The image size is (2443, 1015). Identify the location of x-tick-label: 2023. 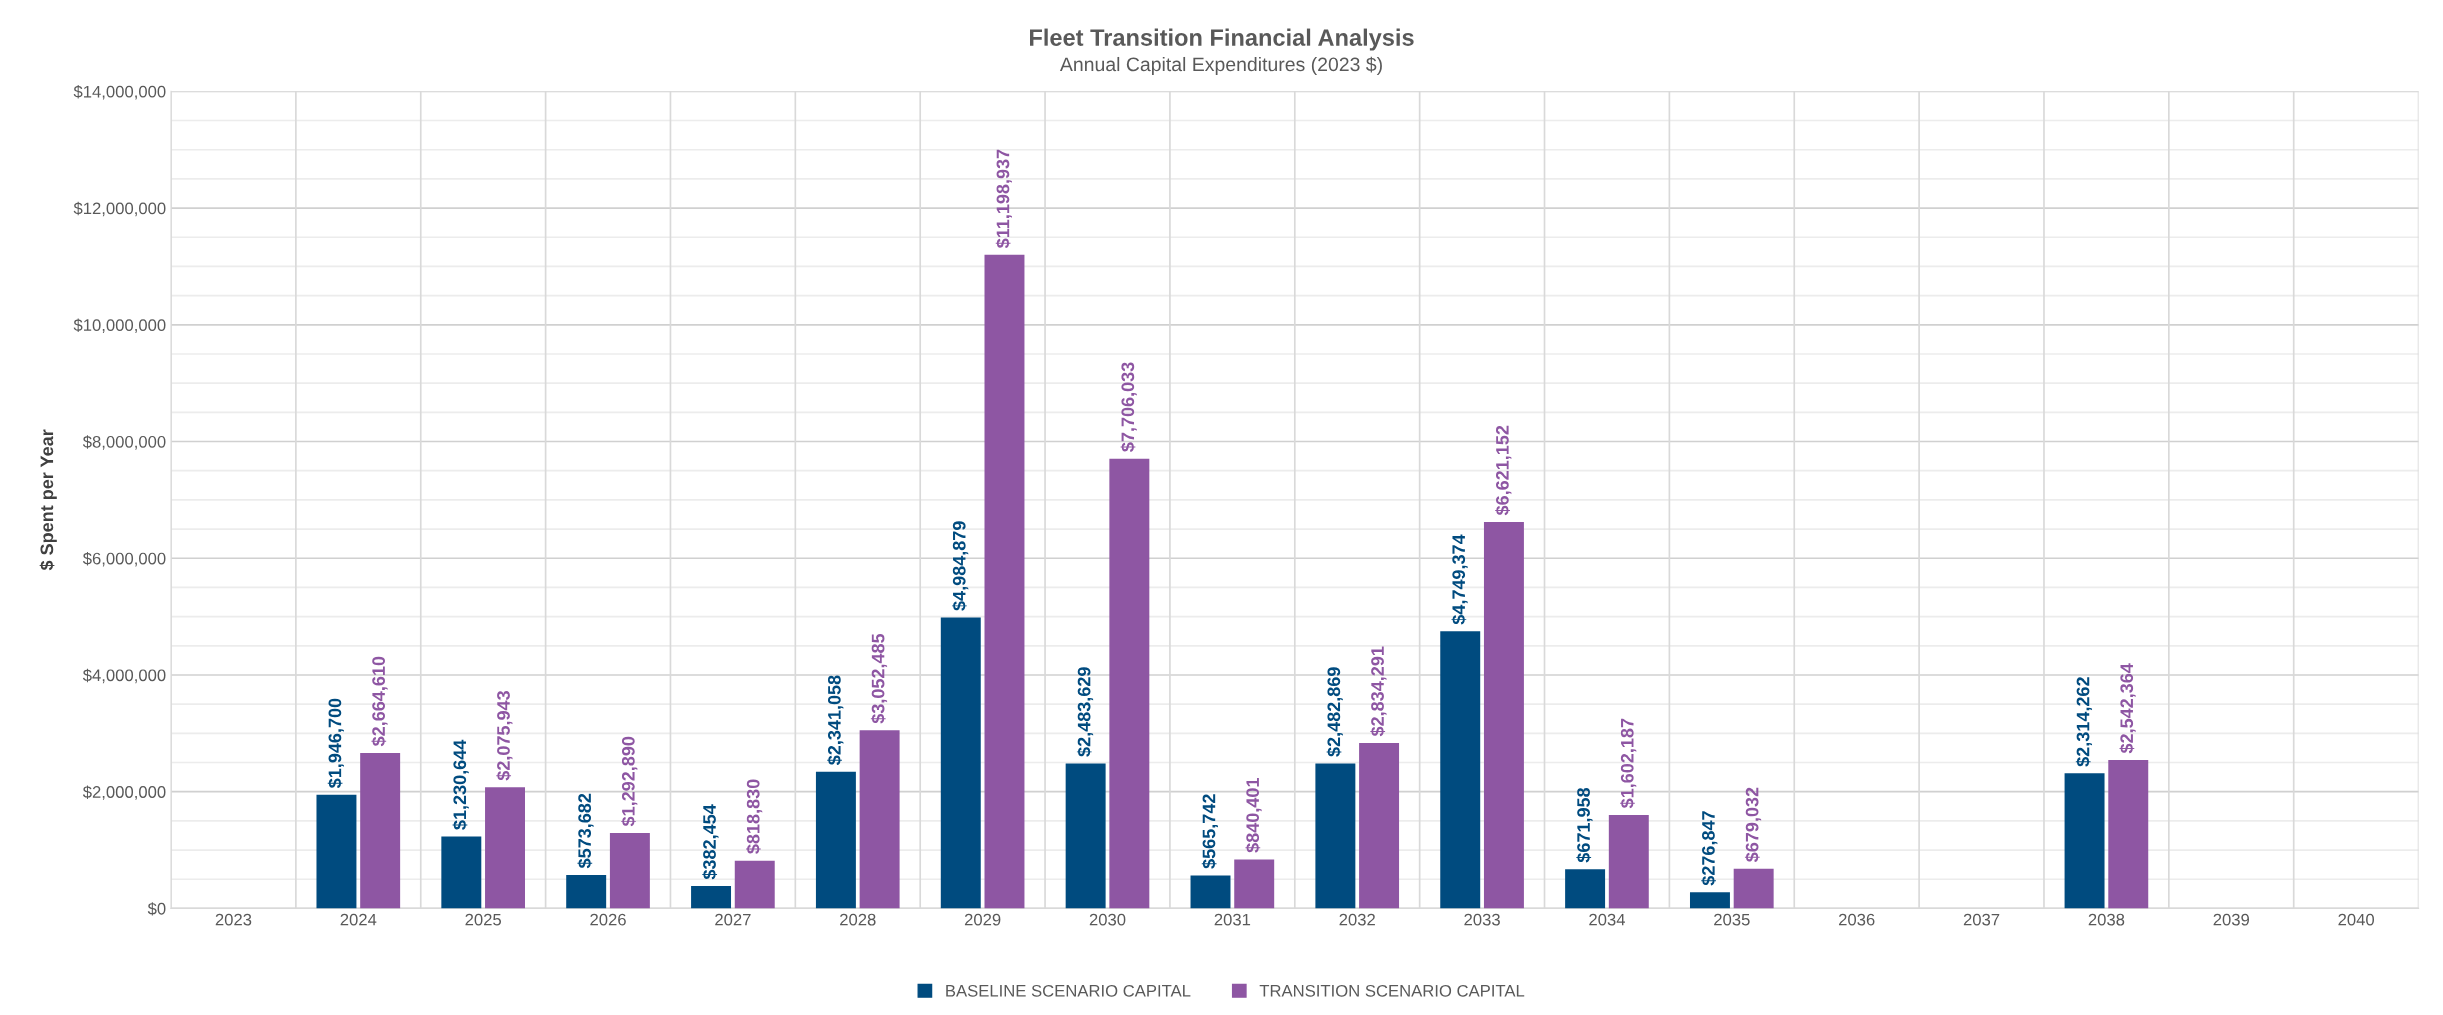
(233, 919).